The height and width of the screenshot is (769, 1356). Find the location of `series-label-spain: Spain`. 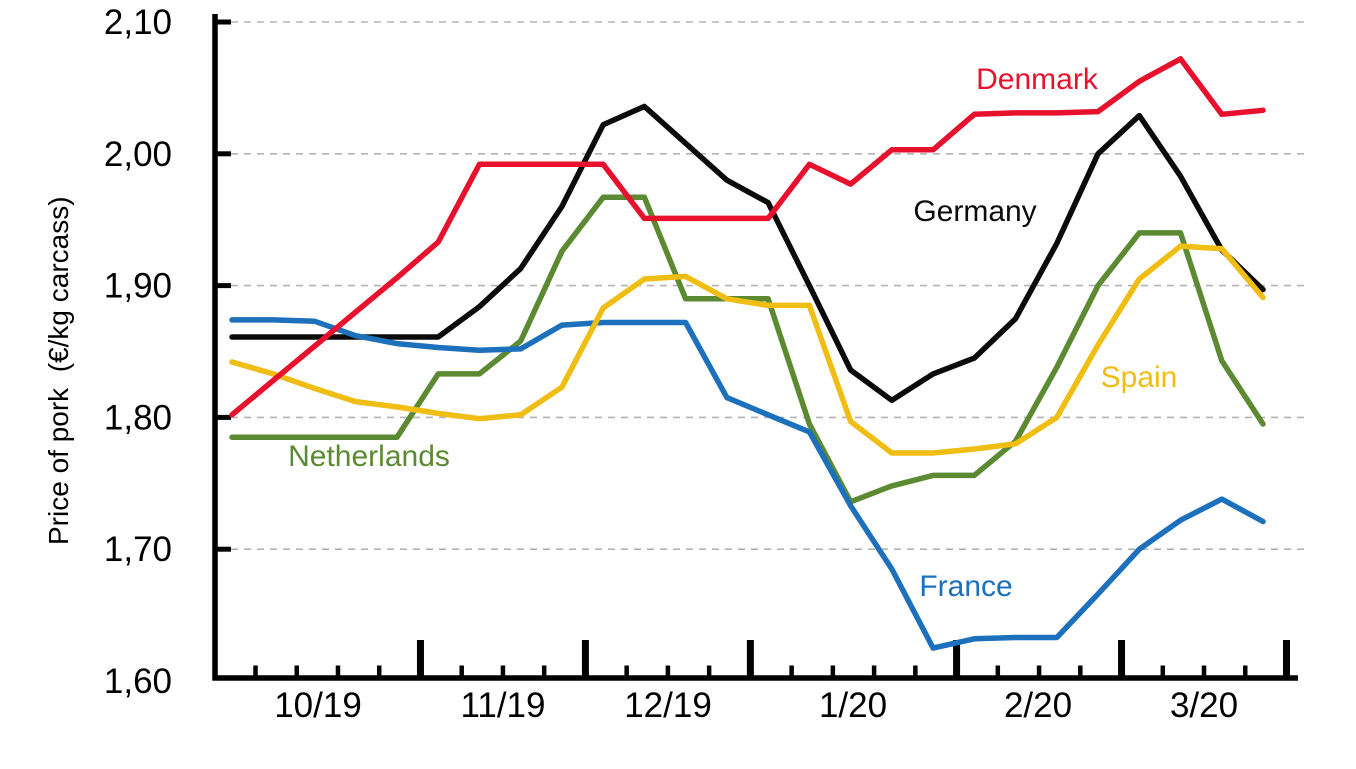

series-label-spain: Spain is located at coordinates (1139, 377).